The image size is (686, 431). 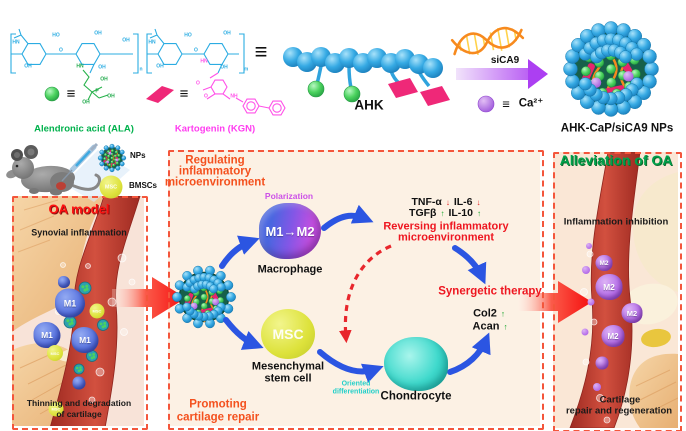 What do you see at coordinates (469, 265) in the screenshot?
I see `arrow-to-synergetic` at bounding box center [469, 265].